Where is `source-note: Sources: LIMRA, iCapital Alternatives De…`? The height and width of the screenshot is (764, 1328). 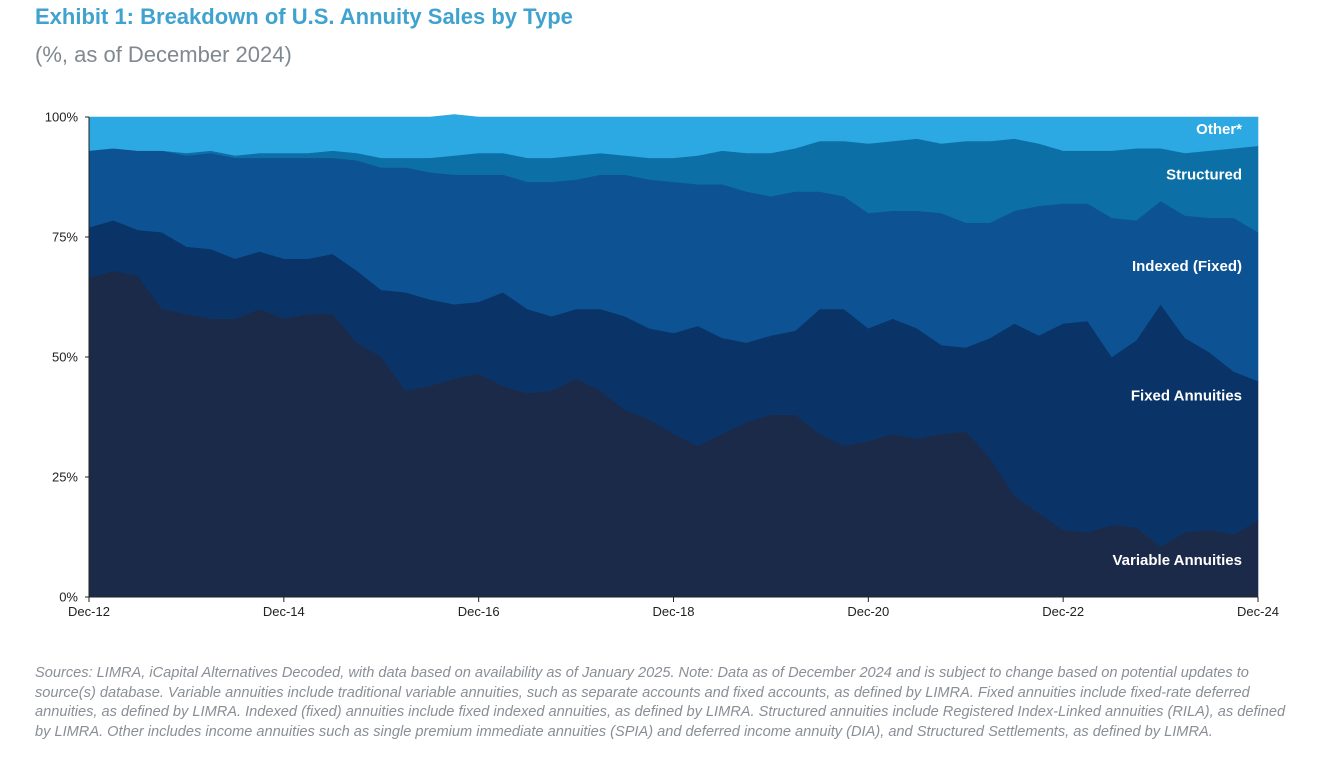 source-note: Sources: LIMRA, iCapital Alternatives De… is located at coordinates (660, 702).